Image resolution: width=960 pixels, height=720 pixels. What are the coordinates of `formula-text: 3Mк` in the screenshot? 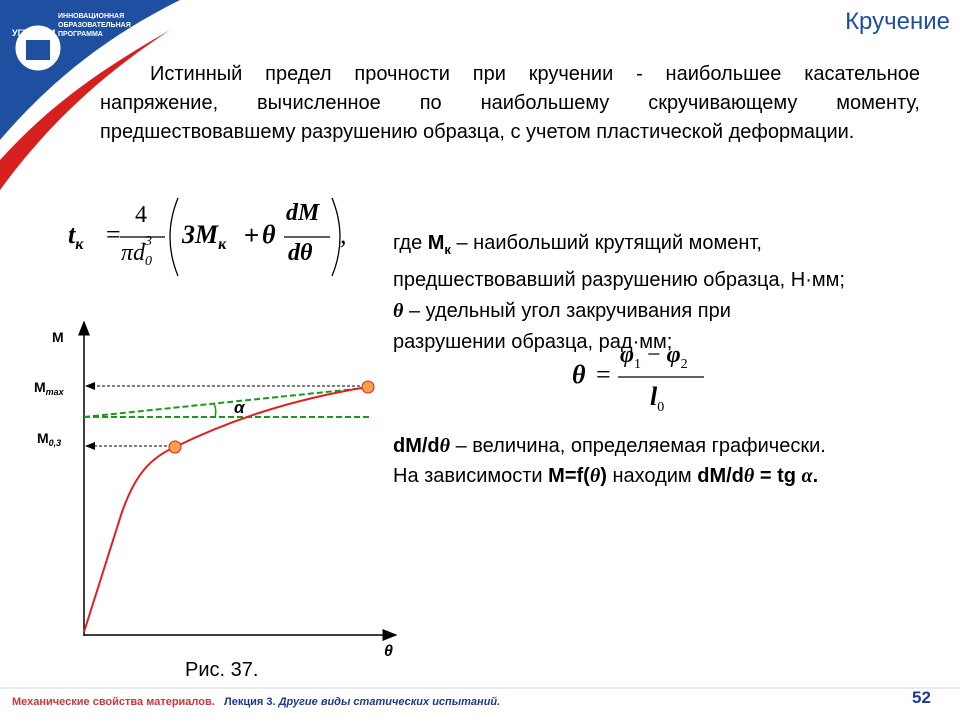 It's located at (204, 237).